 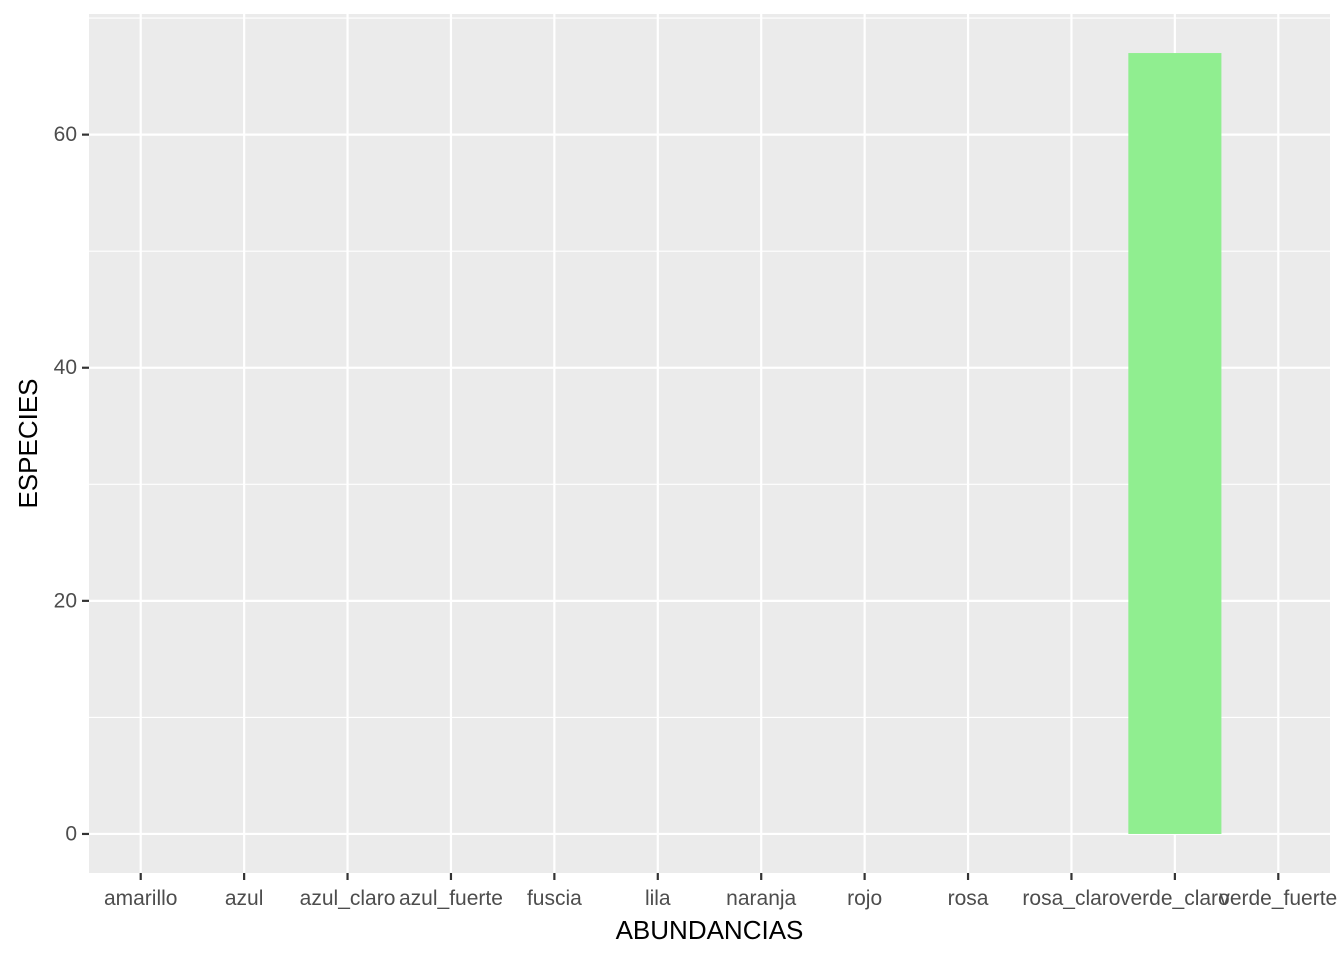 What do you see at coordinates (65, 134) in the screenshot?
I see `y-tick-label: 60` at bounding box center [65, 134].